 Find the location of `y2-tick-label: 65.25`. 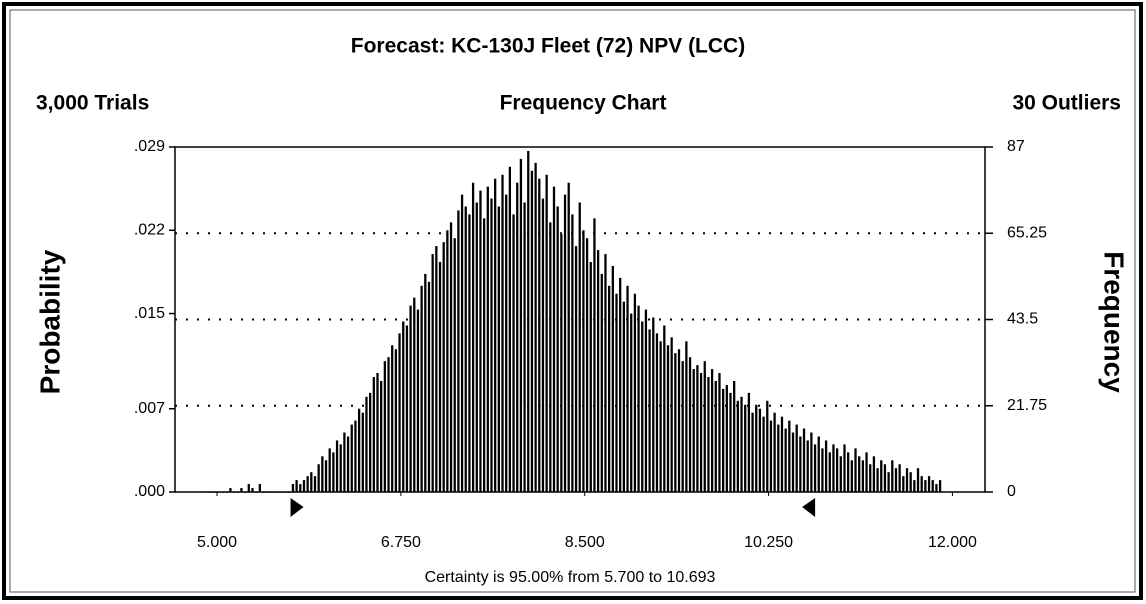

y2-tick-label: 65.25 is located at coordinates (1027, 232).